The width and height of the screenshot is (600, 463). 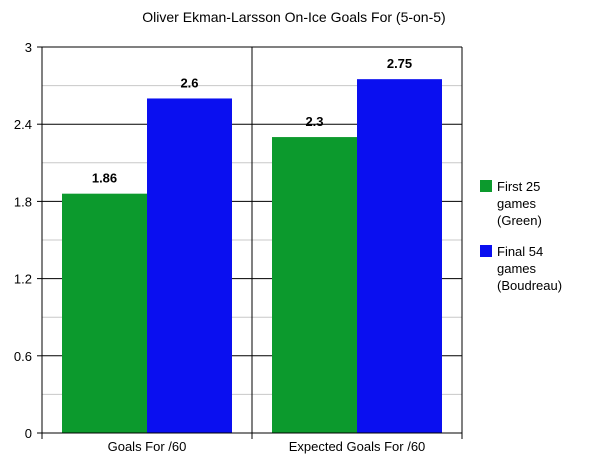 I want to click on legend-label: (Boudreau), so click(x=529, y=285).